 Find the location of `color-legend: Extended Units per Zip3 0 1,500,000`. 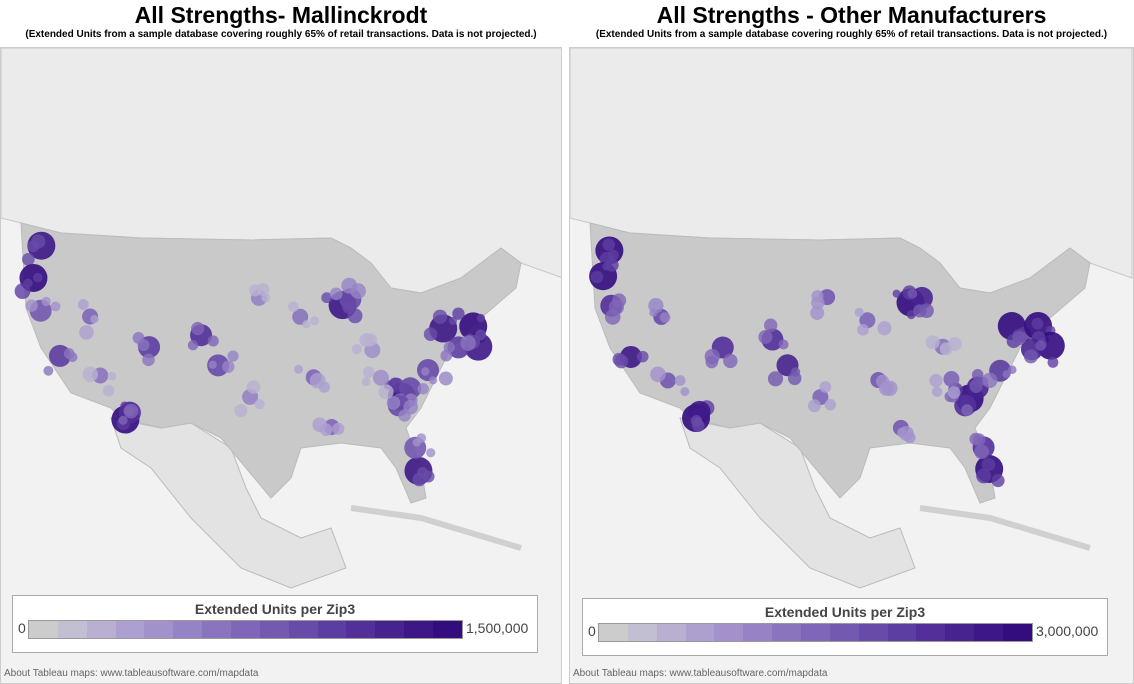

color-legend: Extended Units per Zip3 0 1,500,000 is located at coordinates (275, 624).